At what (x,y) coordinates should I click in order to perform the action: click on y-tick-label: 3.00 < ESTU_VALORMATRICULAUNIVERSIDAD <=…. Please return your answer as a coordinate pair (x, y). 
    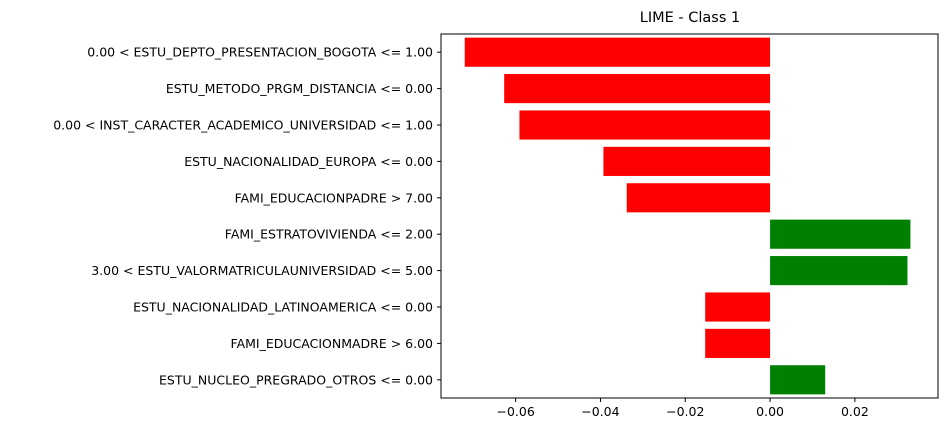
    Looking at the image, I should click on (262, 270).